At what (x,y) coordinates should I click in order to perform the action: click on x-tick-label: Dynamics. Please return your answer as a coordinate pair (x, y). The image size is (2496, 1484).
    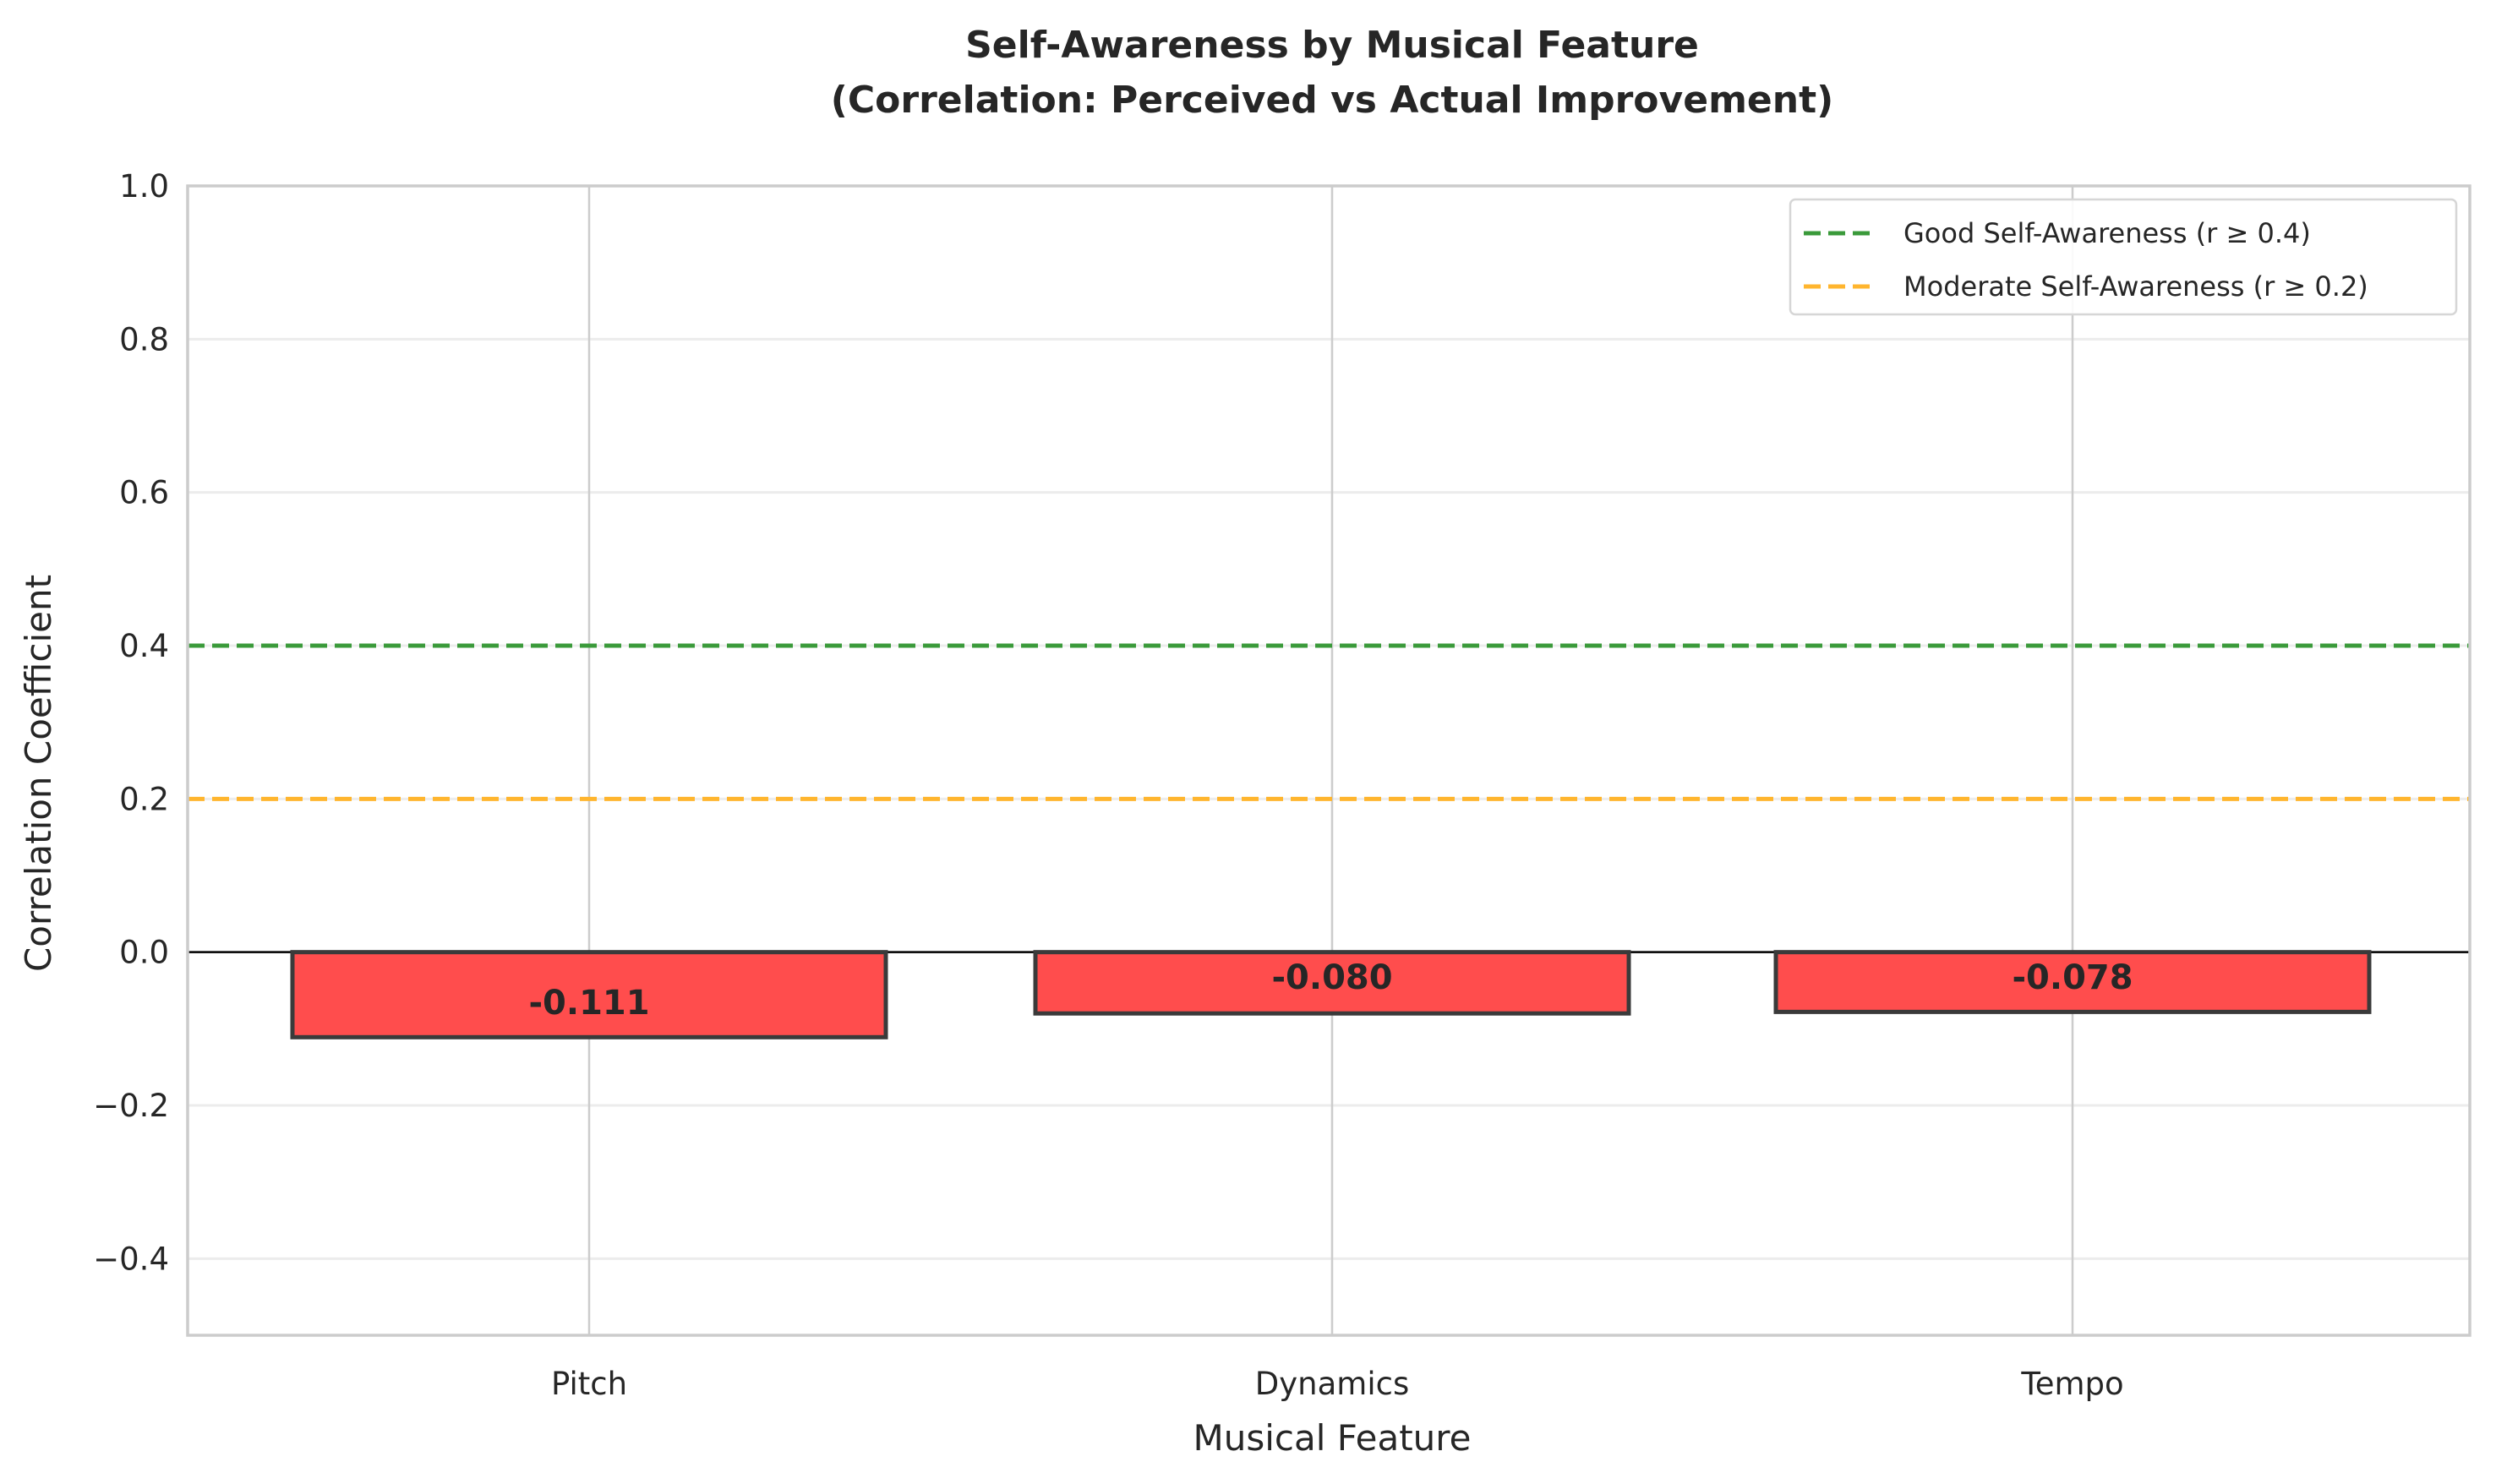
    Looking at the image, I should click on (1332, 1384).